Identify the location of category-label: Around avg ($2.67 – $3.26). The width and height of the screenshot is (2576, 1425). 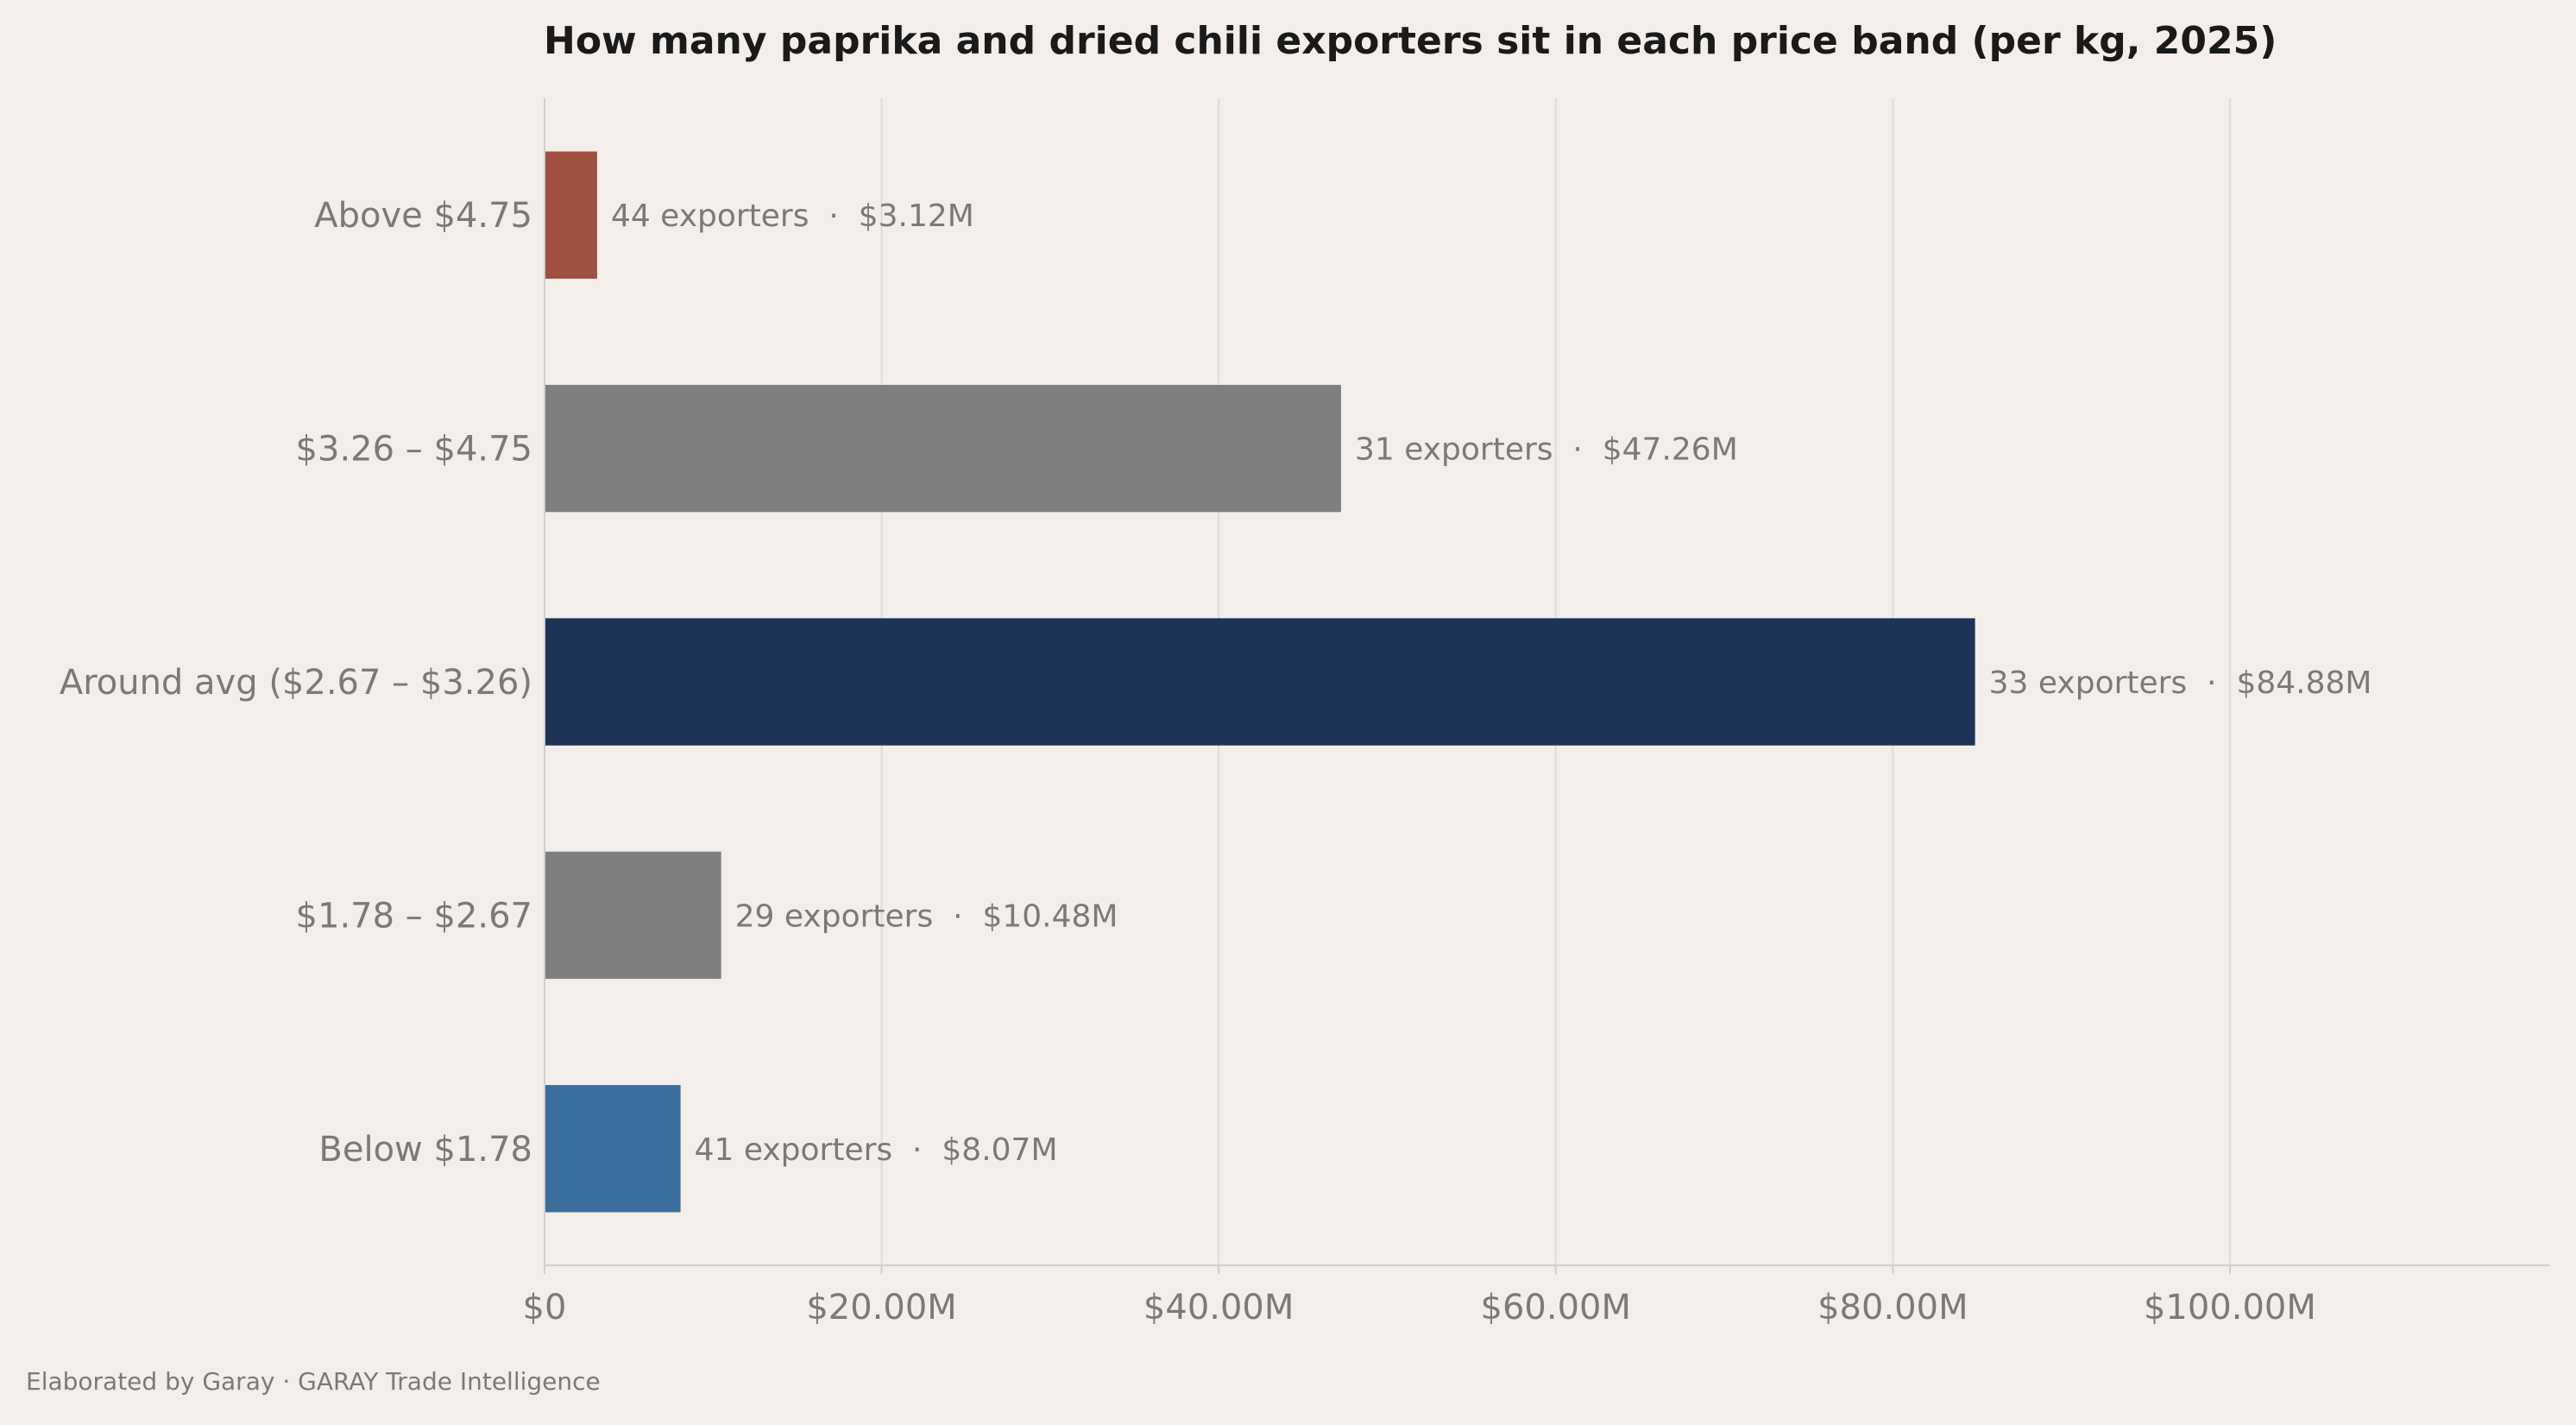
(296, 683).